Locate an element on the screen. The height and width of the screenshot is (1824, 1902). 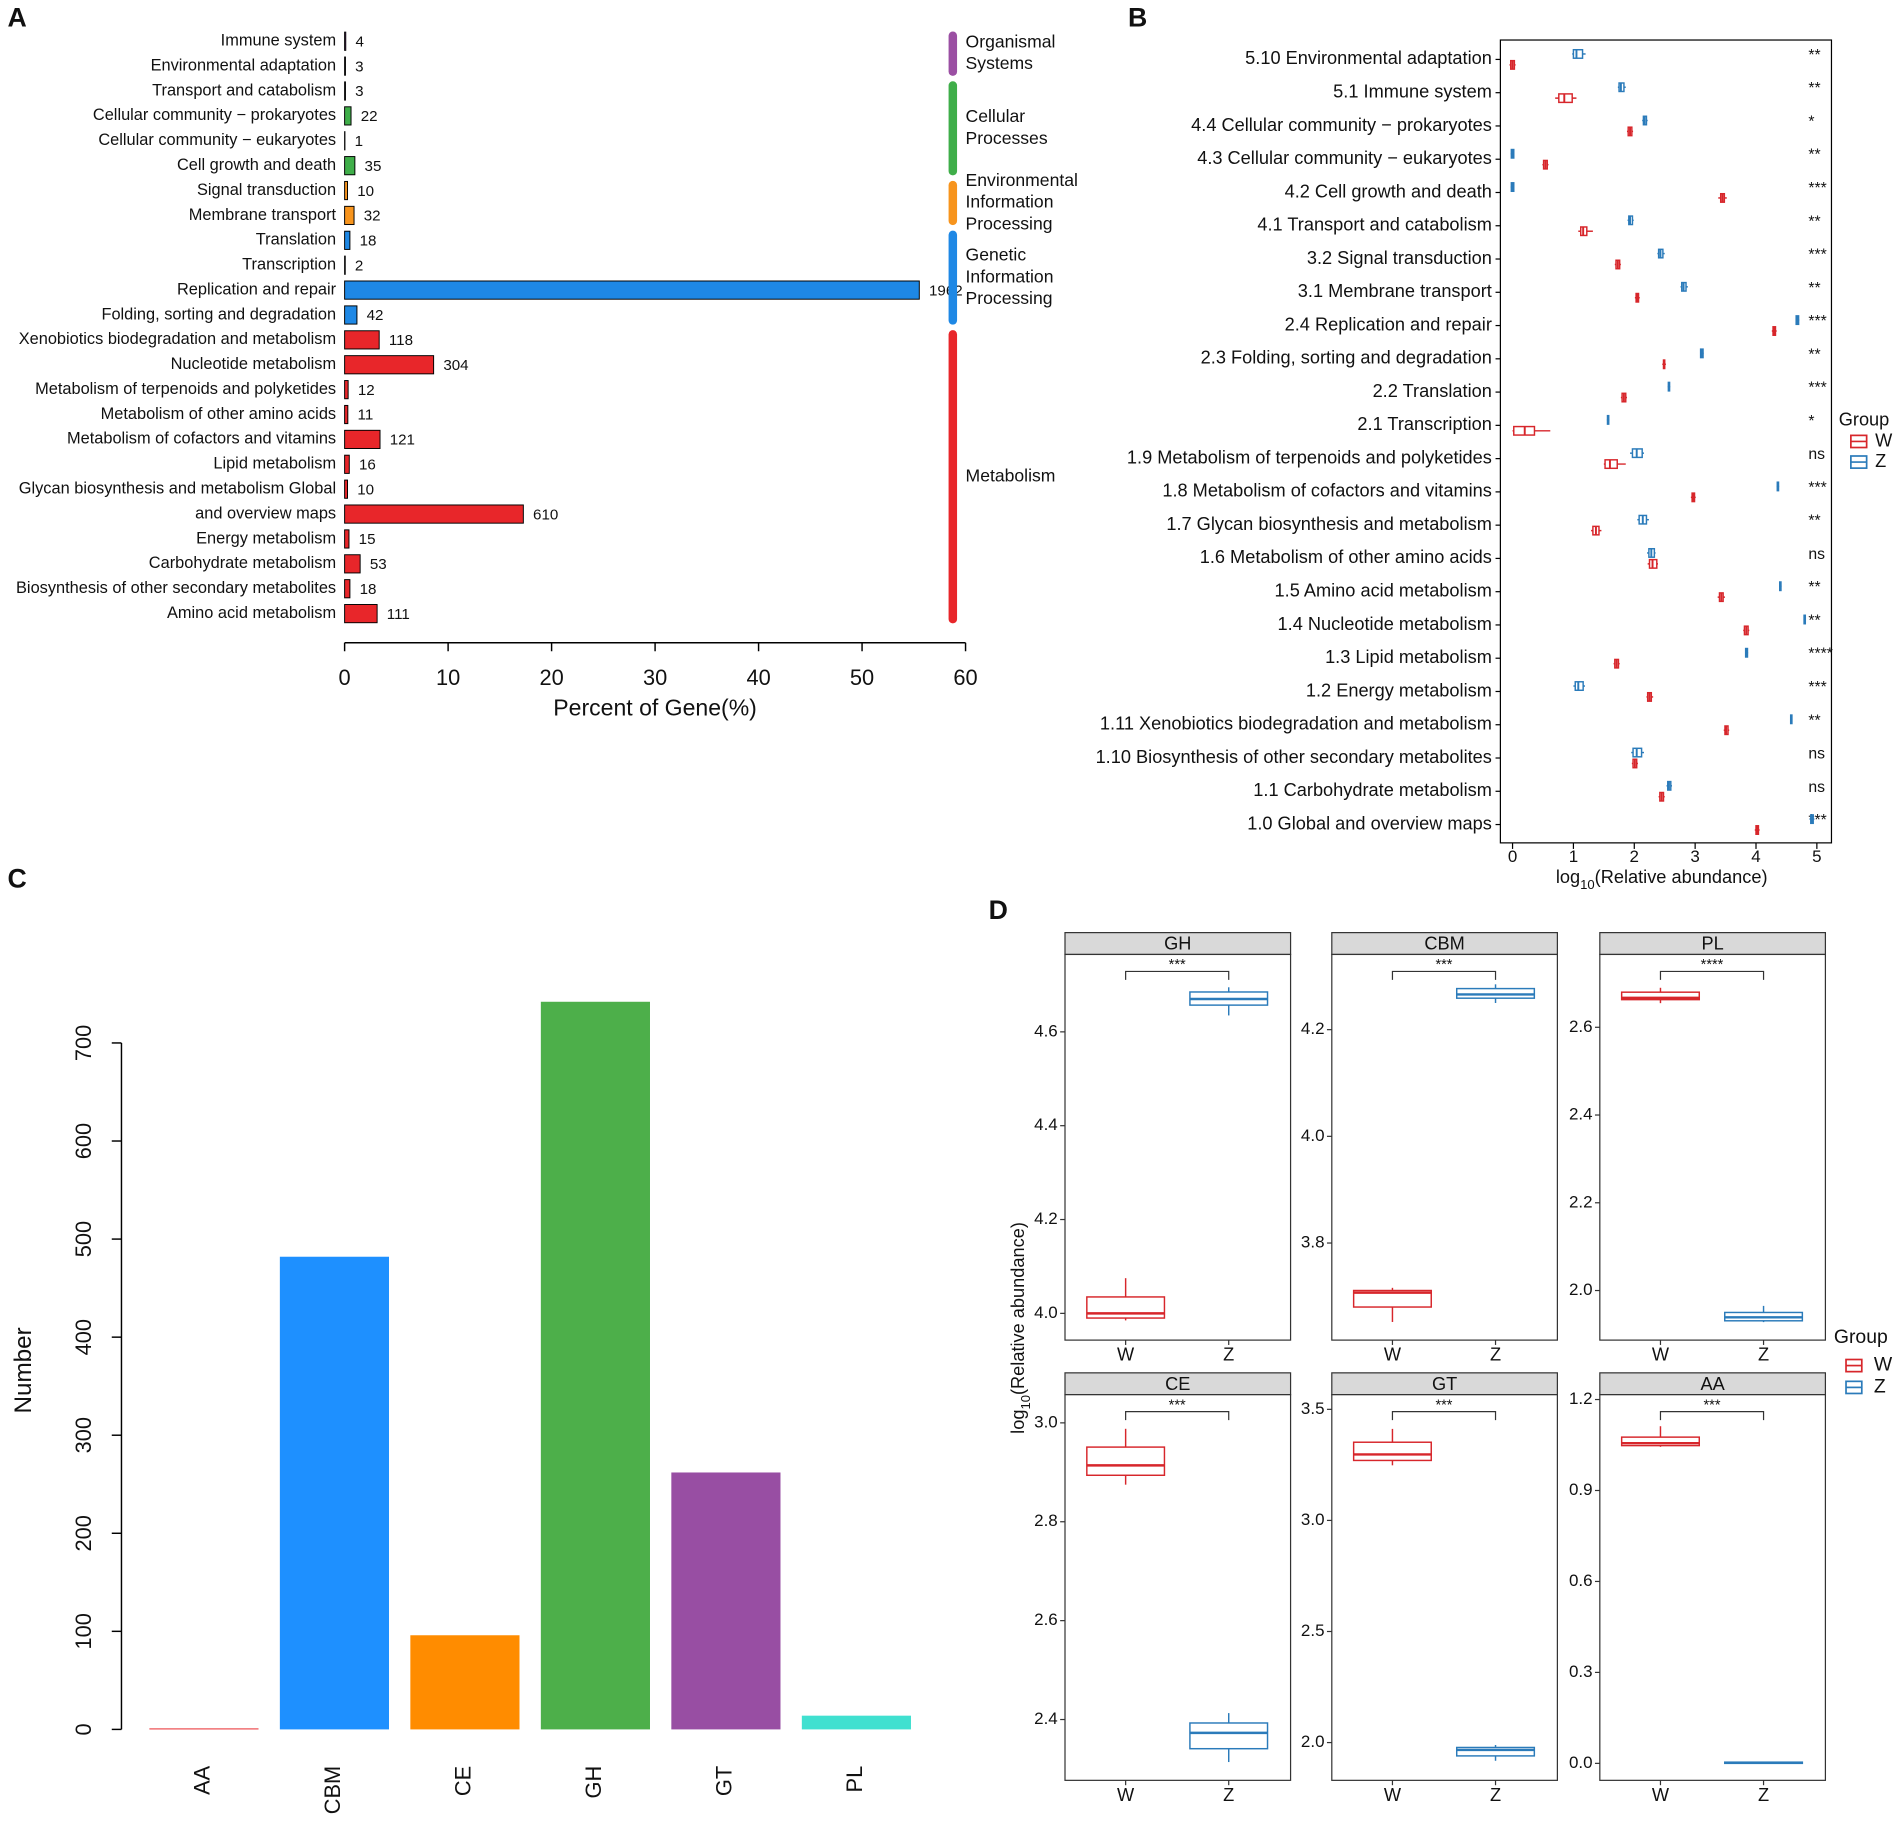
count-label: 304 is located at coordinates (455, 365).